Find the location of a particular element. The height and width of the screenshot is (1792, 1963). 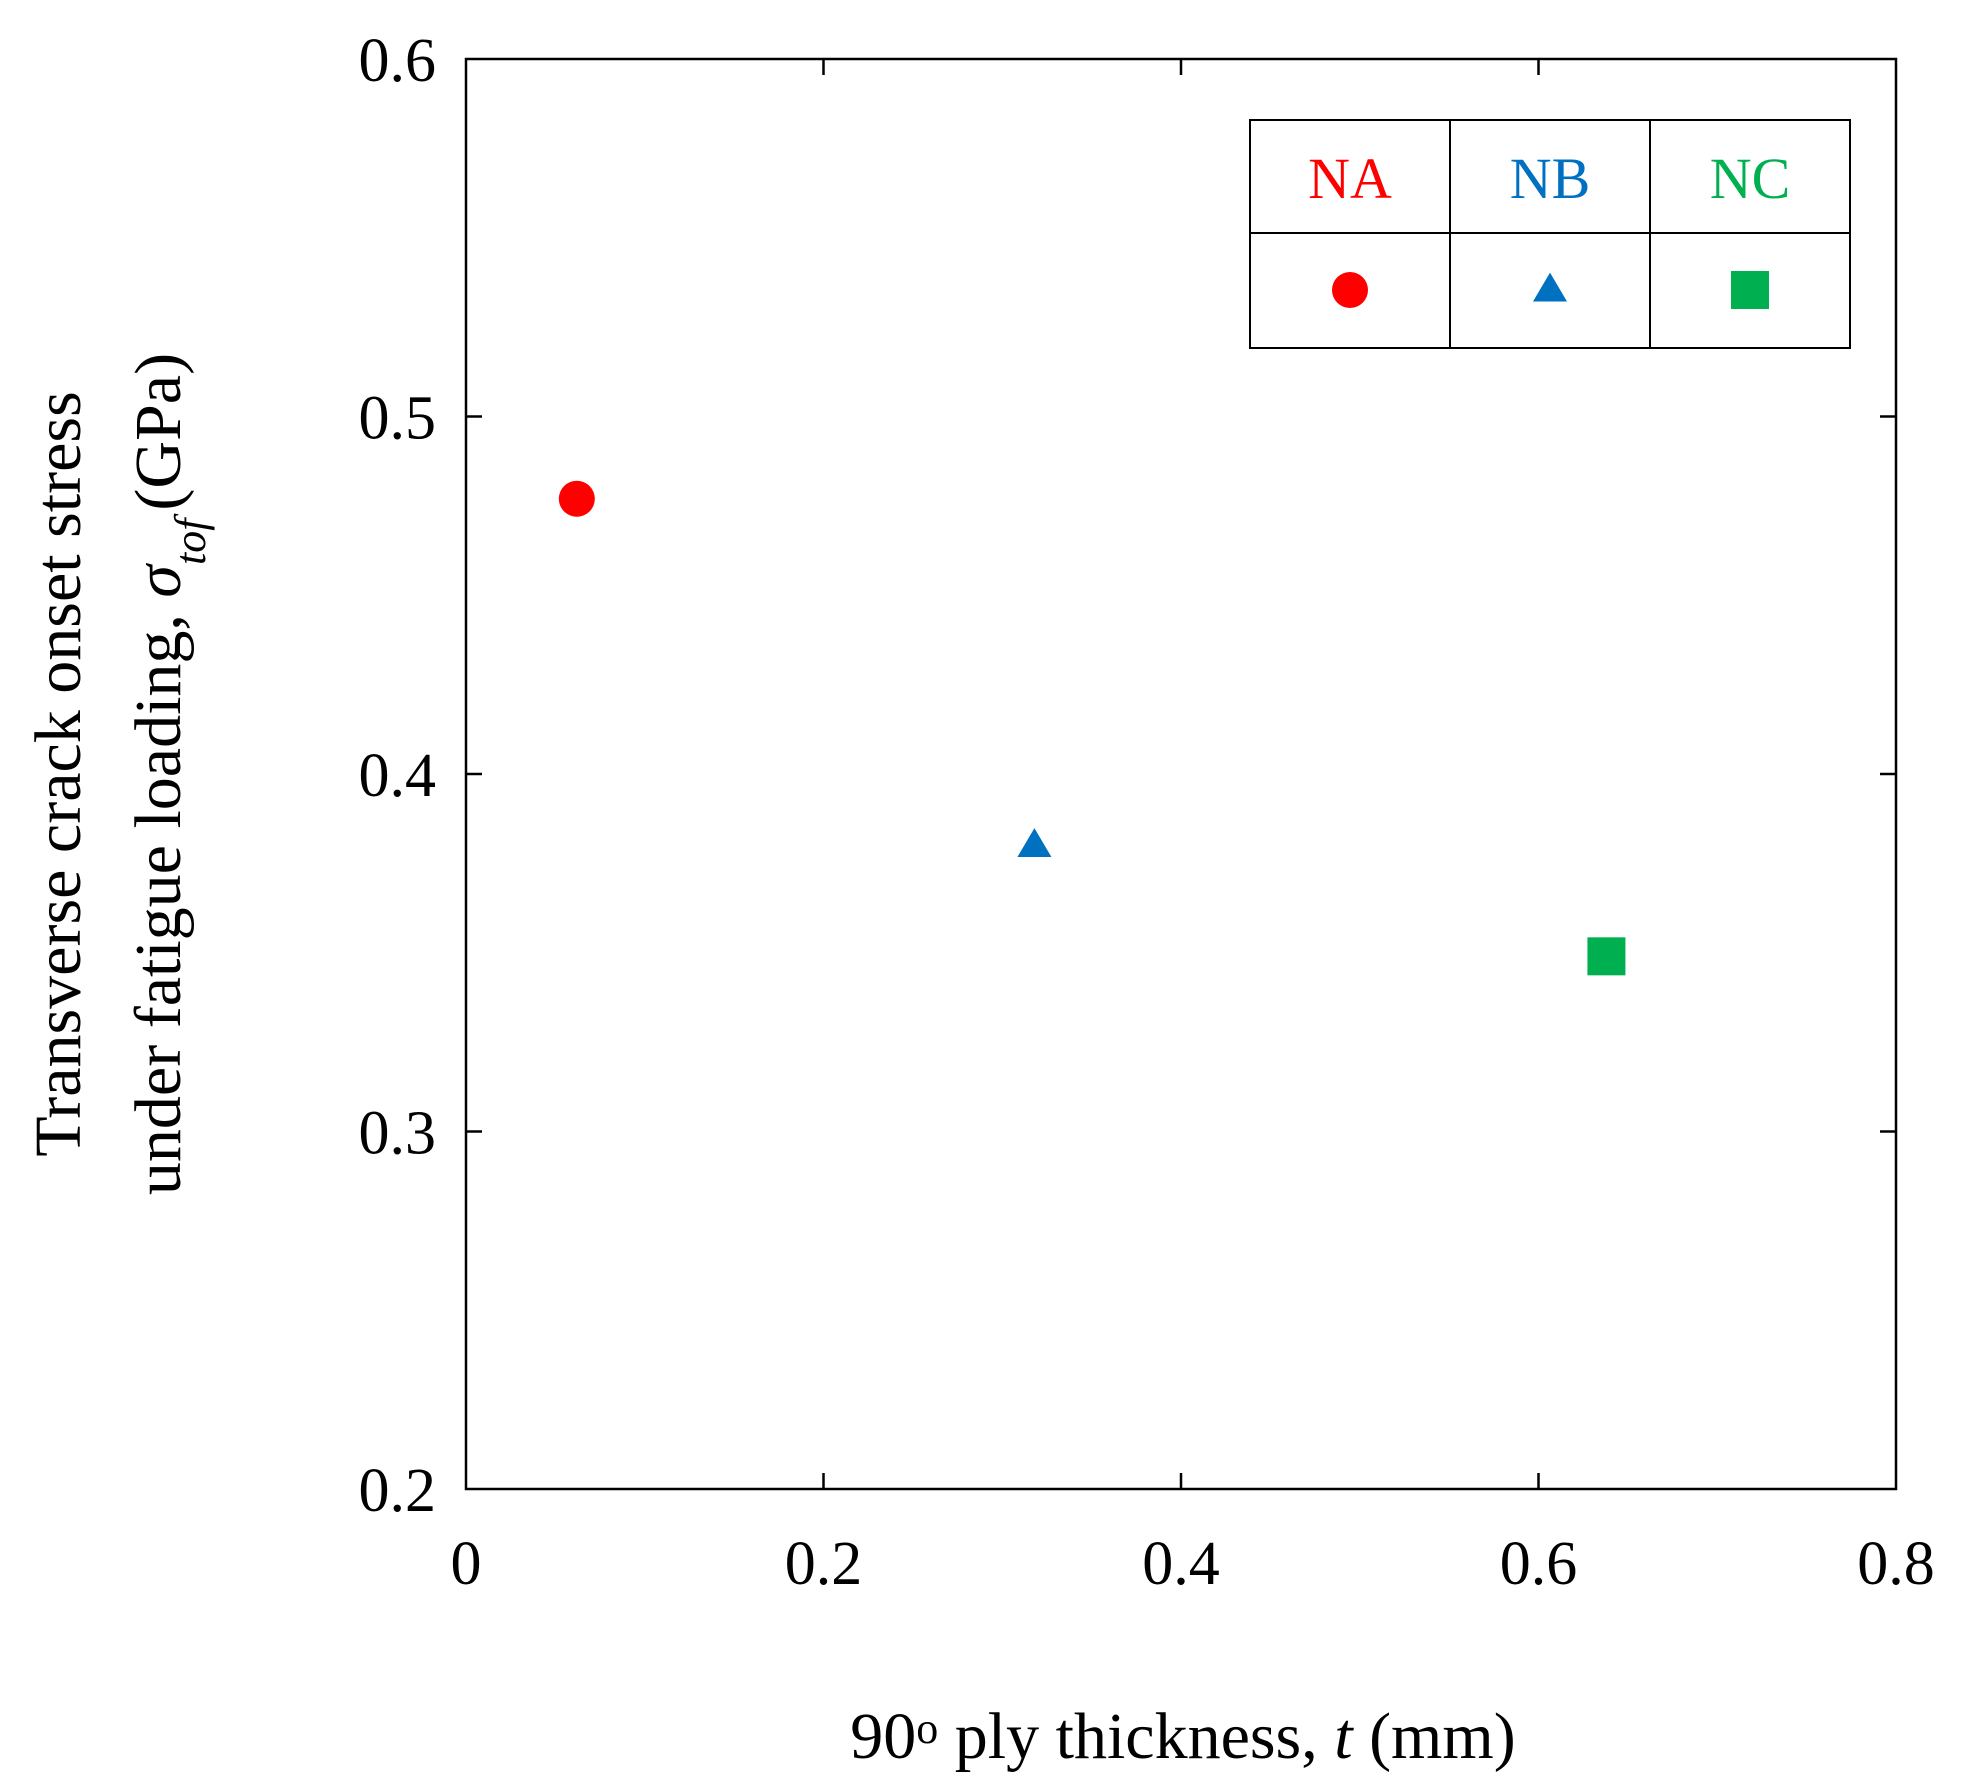

x-axis-title: 90o ply thickness, t (mm) is located at coordinates (1182, 1736).